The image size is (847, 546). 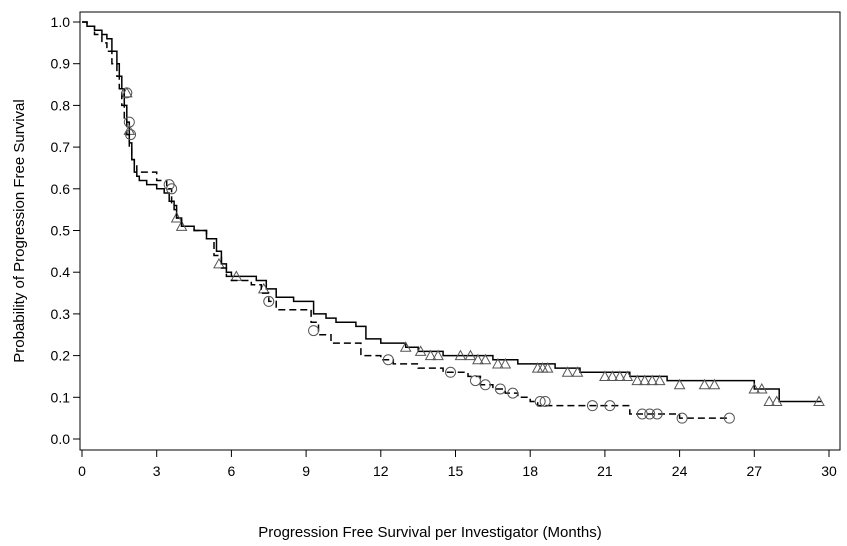 I want to click on x-tick-label: 9, so click(x=306, y=471).